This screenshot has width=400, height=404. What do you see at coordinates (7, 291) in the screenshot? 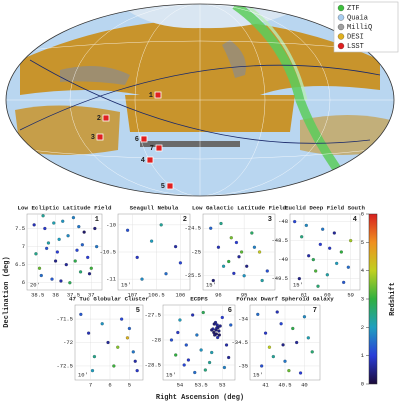
I see `y-axis-label: Declination (deg)` at bounding box center [7, 291].